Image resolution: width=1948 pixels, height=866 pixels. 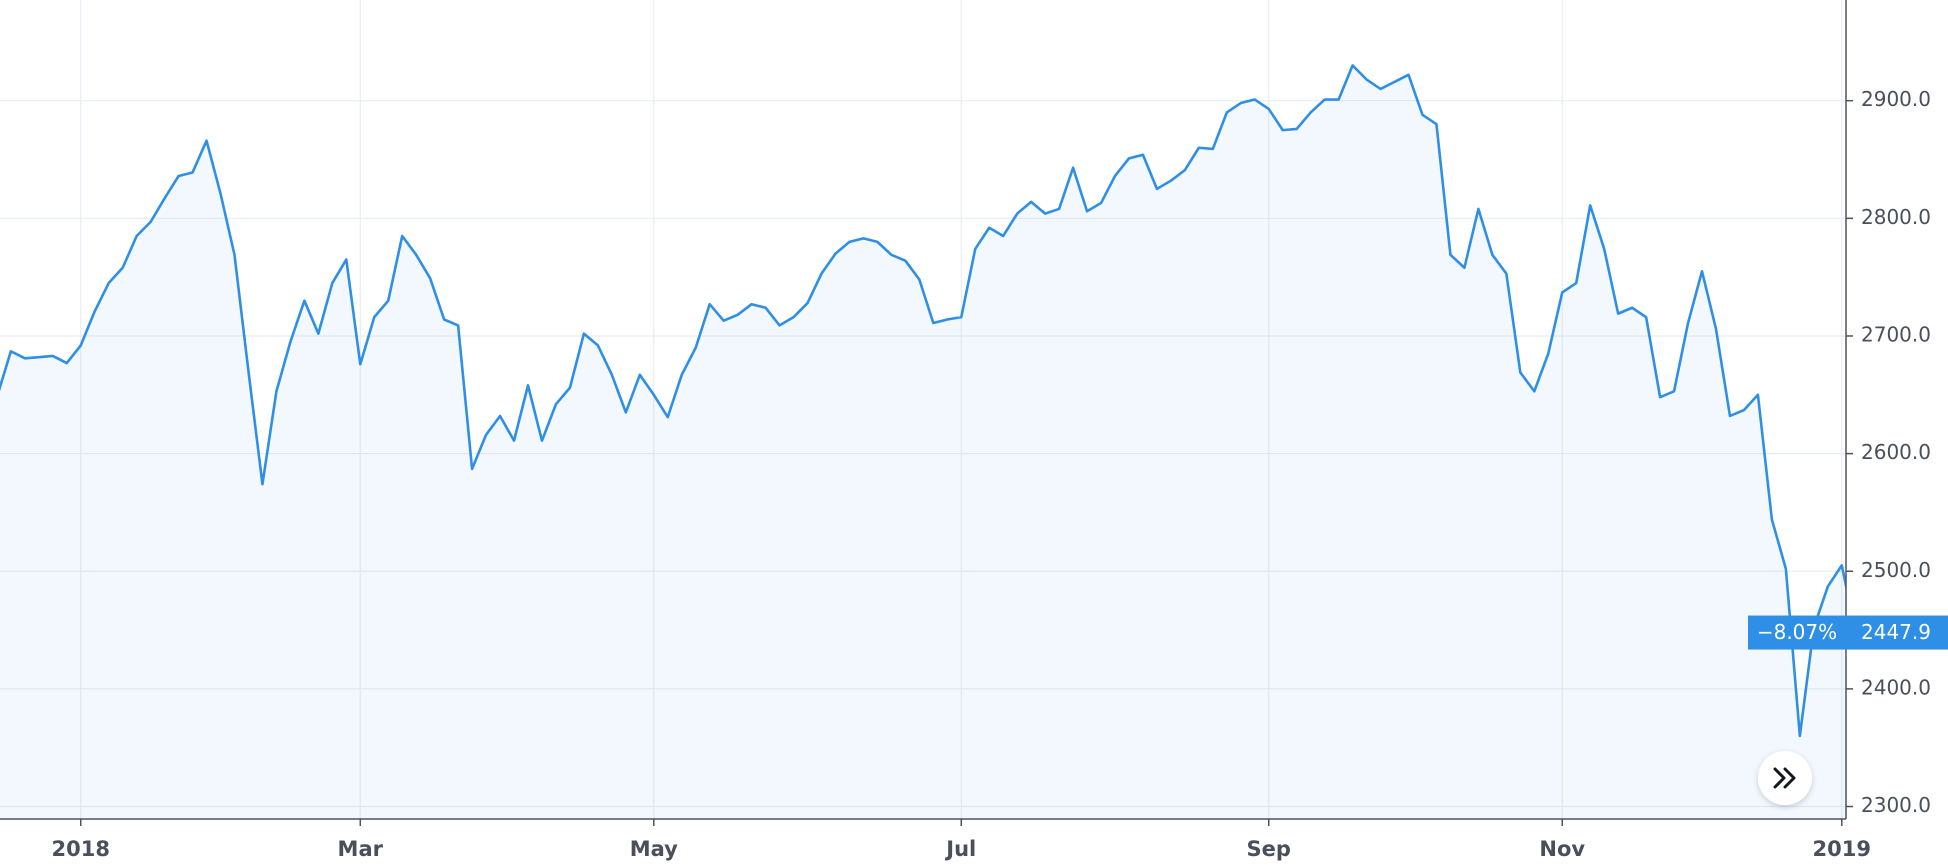 I want to click on change-badge, so click(x=1797, y=632).